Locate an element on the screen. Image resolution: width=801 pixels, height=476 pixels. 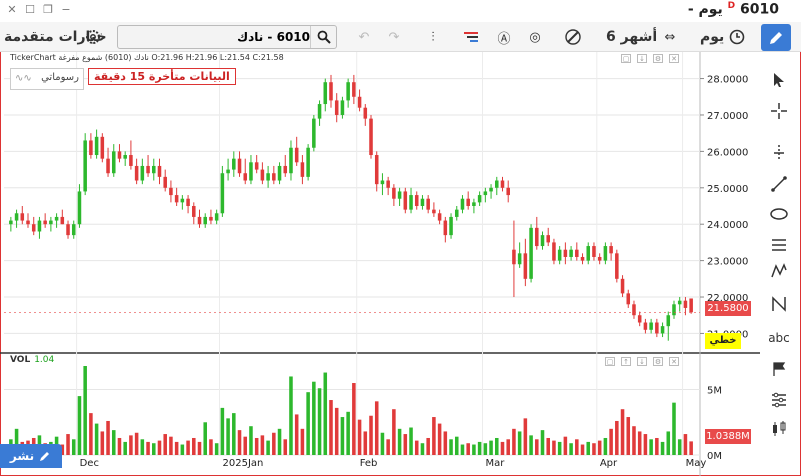
interval-selector: يوم is located at coordinates (712, 37).